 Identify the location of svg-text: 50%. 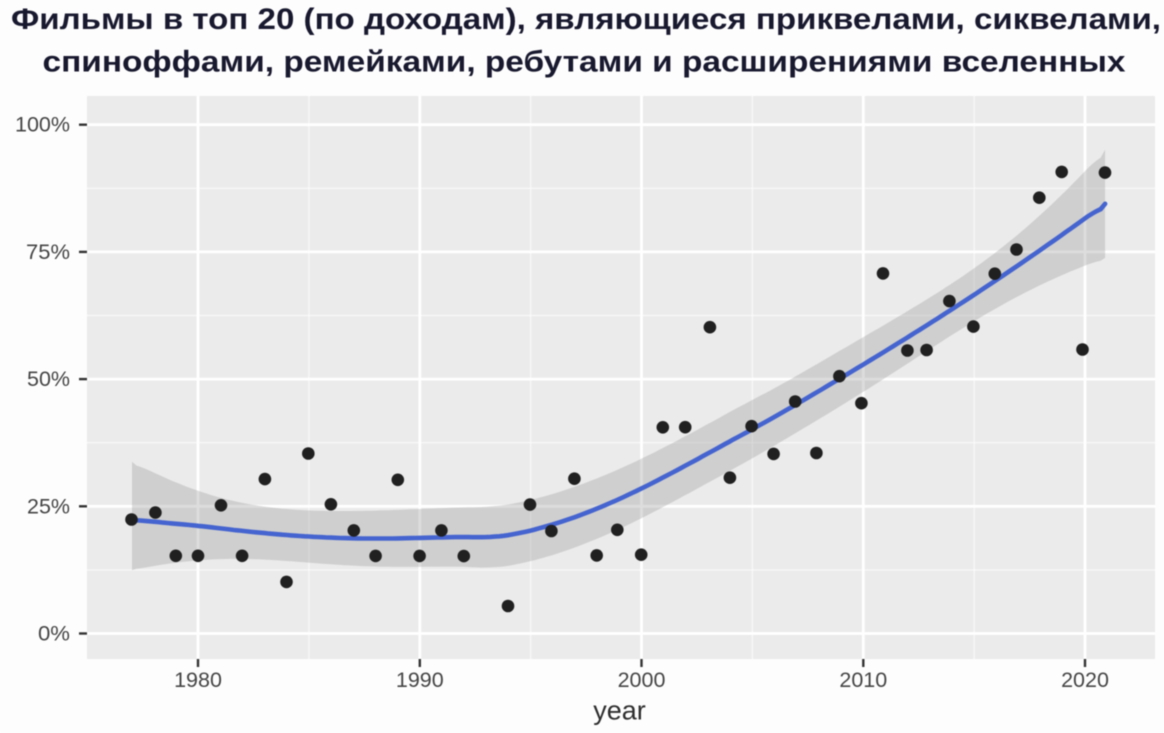
(48, 379).